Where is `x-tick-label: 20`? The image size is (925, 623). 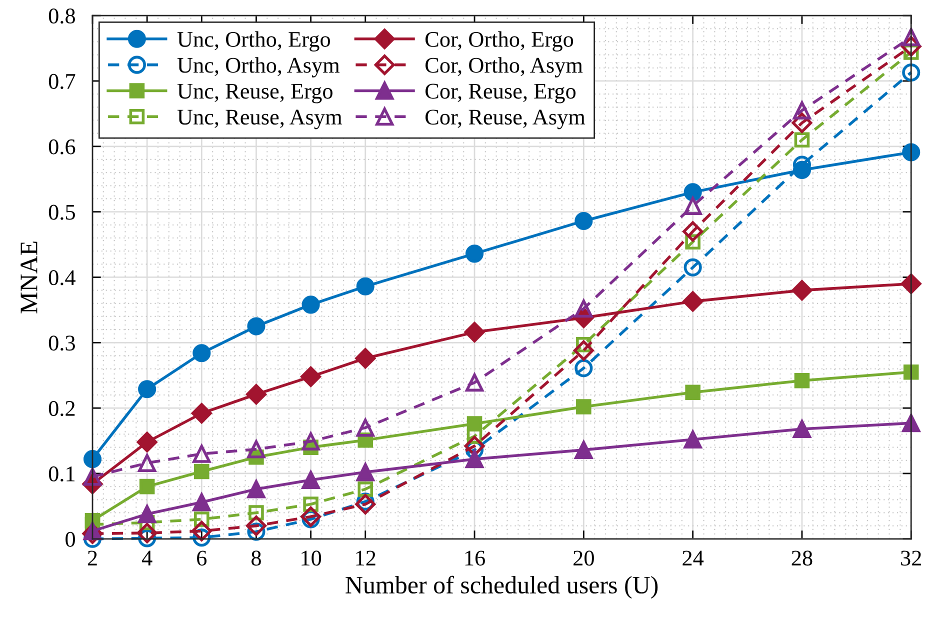 x-tick-label: 20 is located at coordinates (584, 558).